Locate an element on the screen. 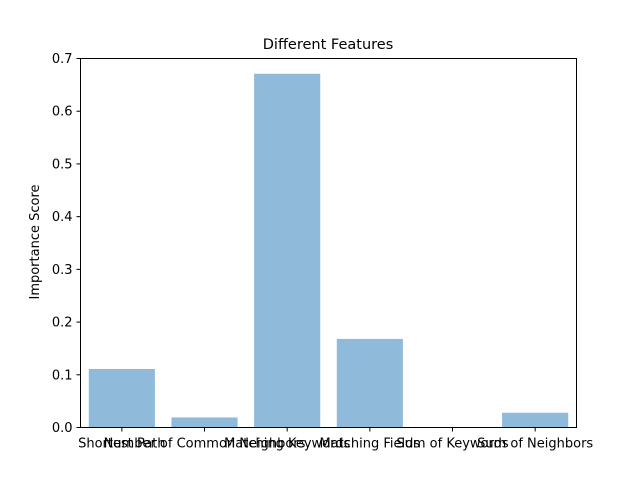 The image size is (640, 480). y-tick-label: 0.6 is located at coordinates (62, 112).